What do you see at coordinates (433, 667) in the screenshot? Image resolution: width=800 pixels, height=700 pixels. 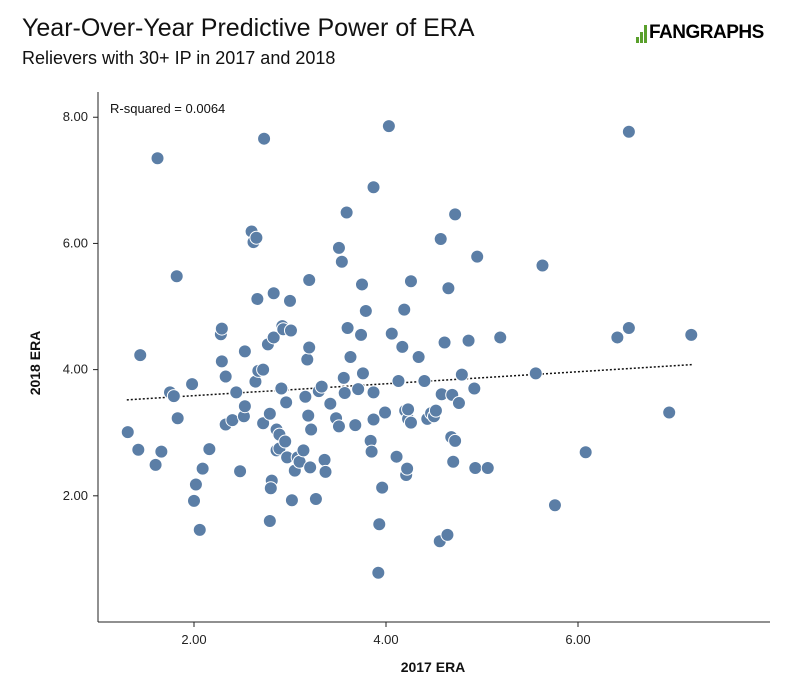 I see `x-axis-label: 2017 ERA` at bounding box center [433, 667].